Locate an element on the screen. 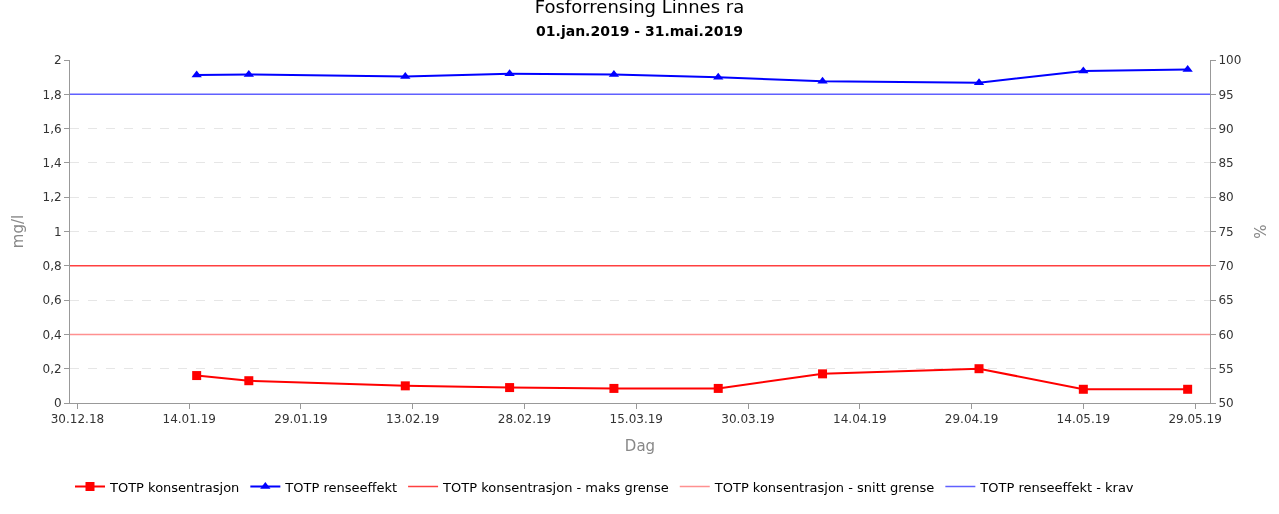 The image size is (1279, 514). y-axis-title: mg/l is located at coordinates (17, 231).